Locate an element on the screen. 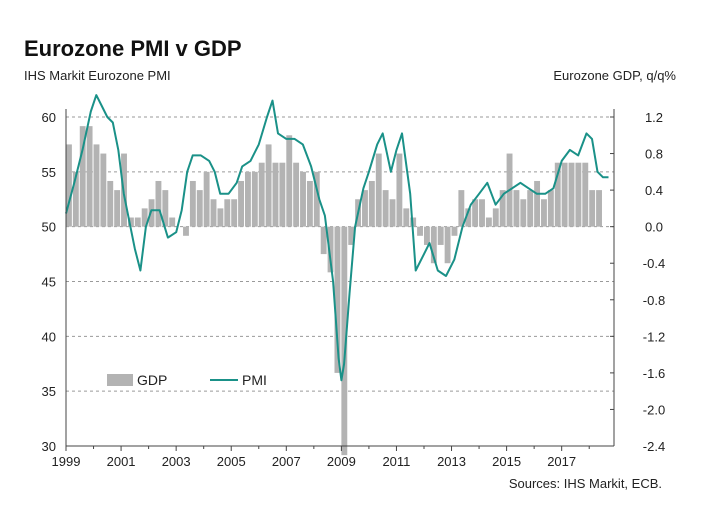 The width and height of the screenshot is (701, 521). left-tick-label: 60 is located at coordinates (49, 117).